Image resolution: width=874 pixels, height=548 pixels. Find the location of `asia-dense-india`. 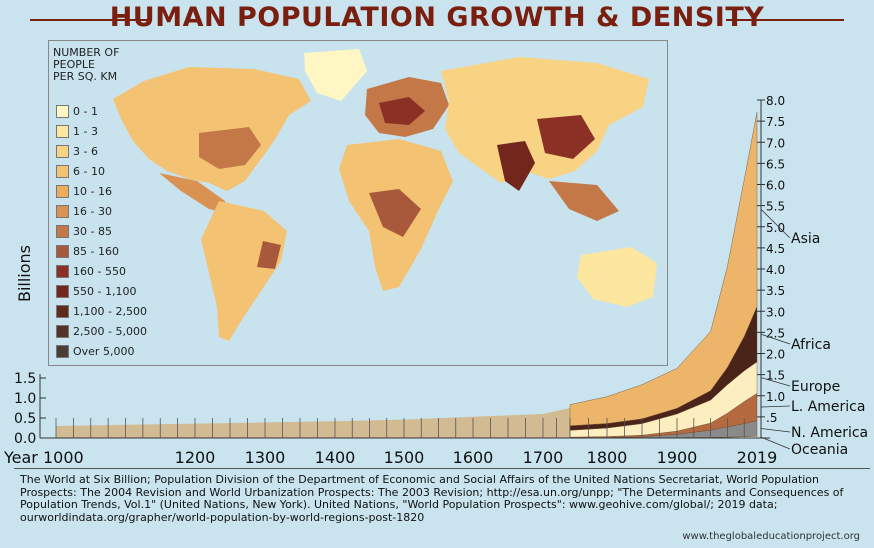

asia-dense-india is located at coordinates (516, 166).